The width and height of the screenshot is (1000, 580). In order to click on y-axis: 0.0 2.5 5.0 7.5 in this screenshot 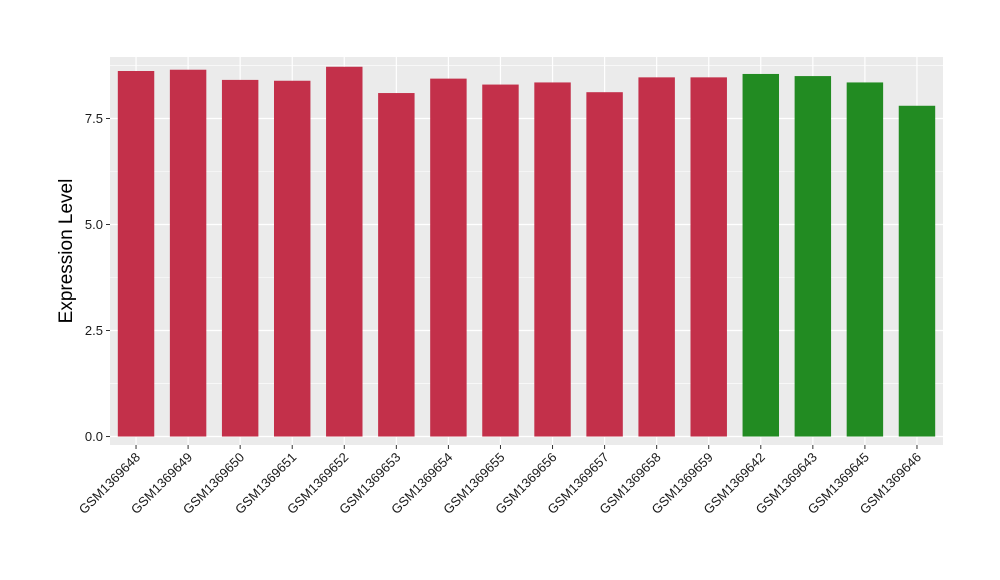, I will do `click(97, 277)`.